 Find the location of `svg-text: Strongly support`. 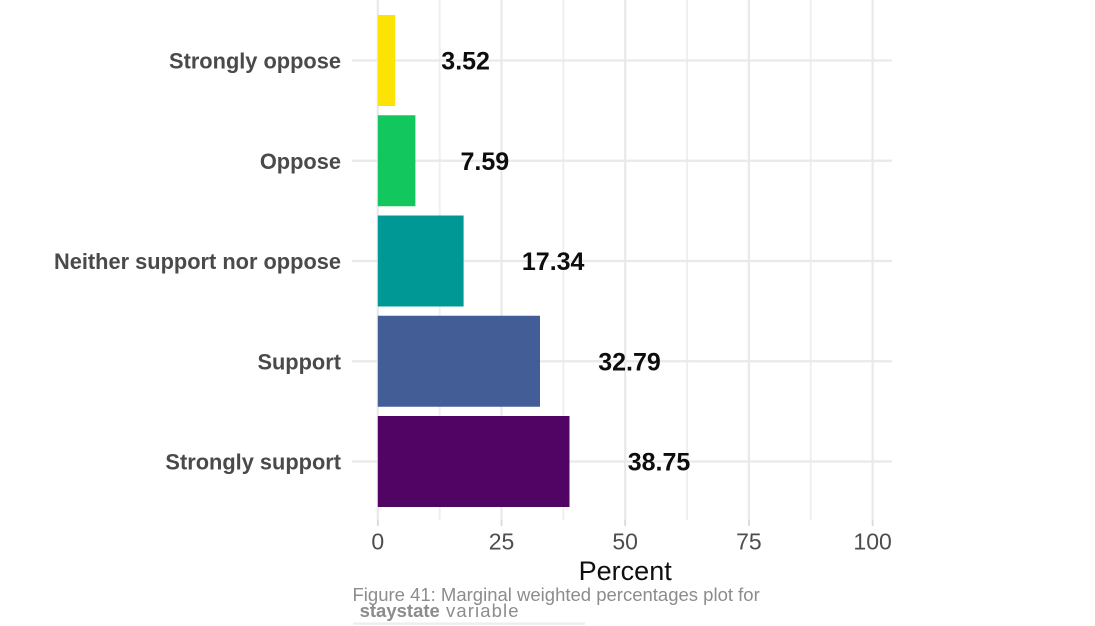

svg-text: Strongly support is located at coordinates (253, 462).